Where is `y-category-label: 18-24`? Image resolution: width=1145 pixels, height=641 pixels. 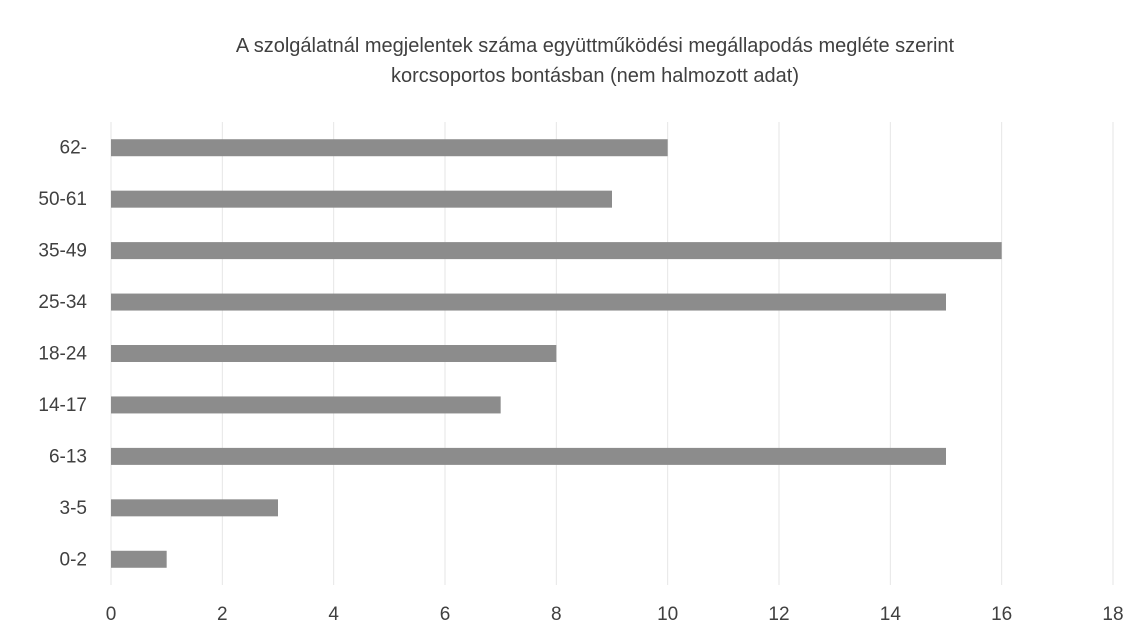
y-category-label: 18-24 is located at coordinates (62, 354).